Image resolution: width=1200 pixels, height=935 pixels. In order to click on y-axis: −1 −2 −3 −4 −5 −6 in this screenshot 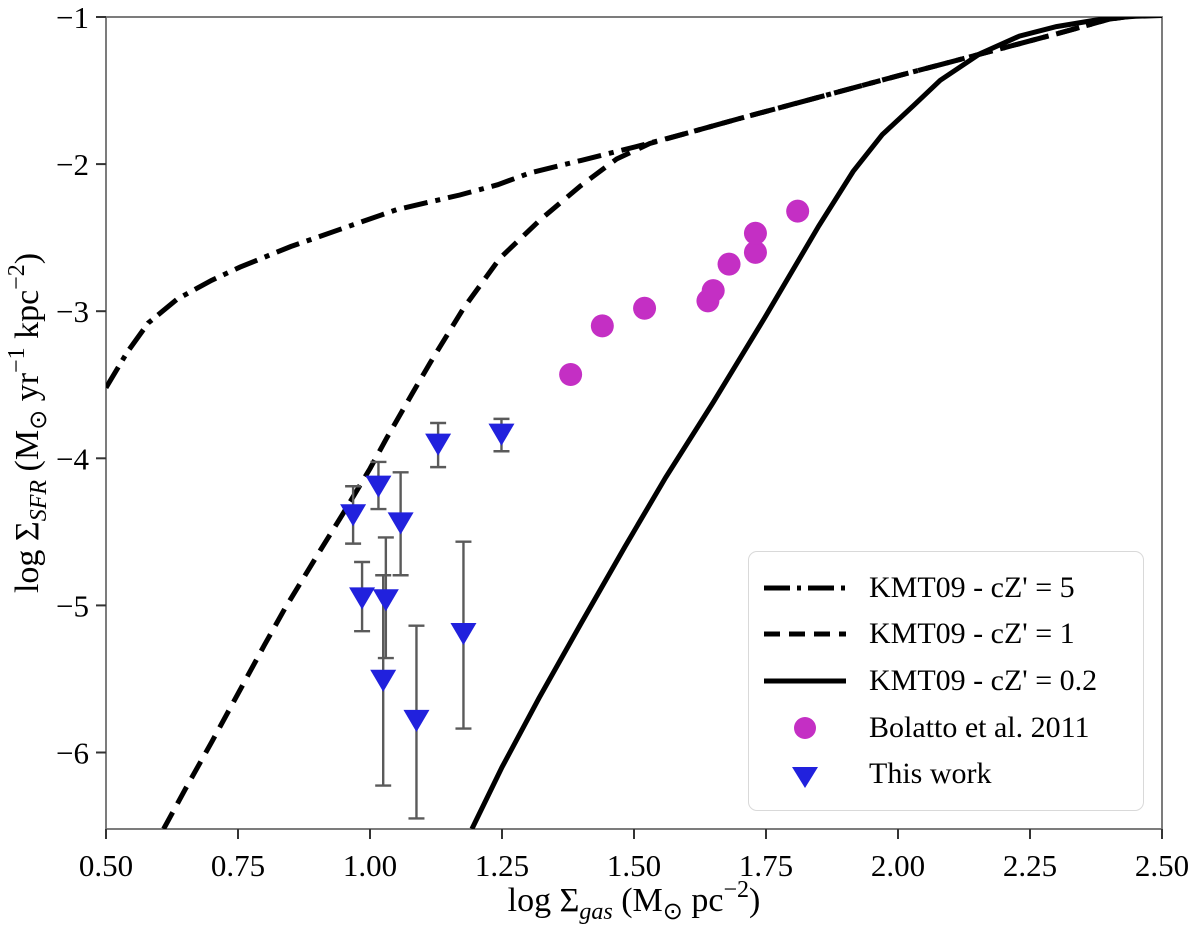, I will do `click(81, 385)`.